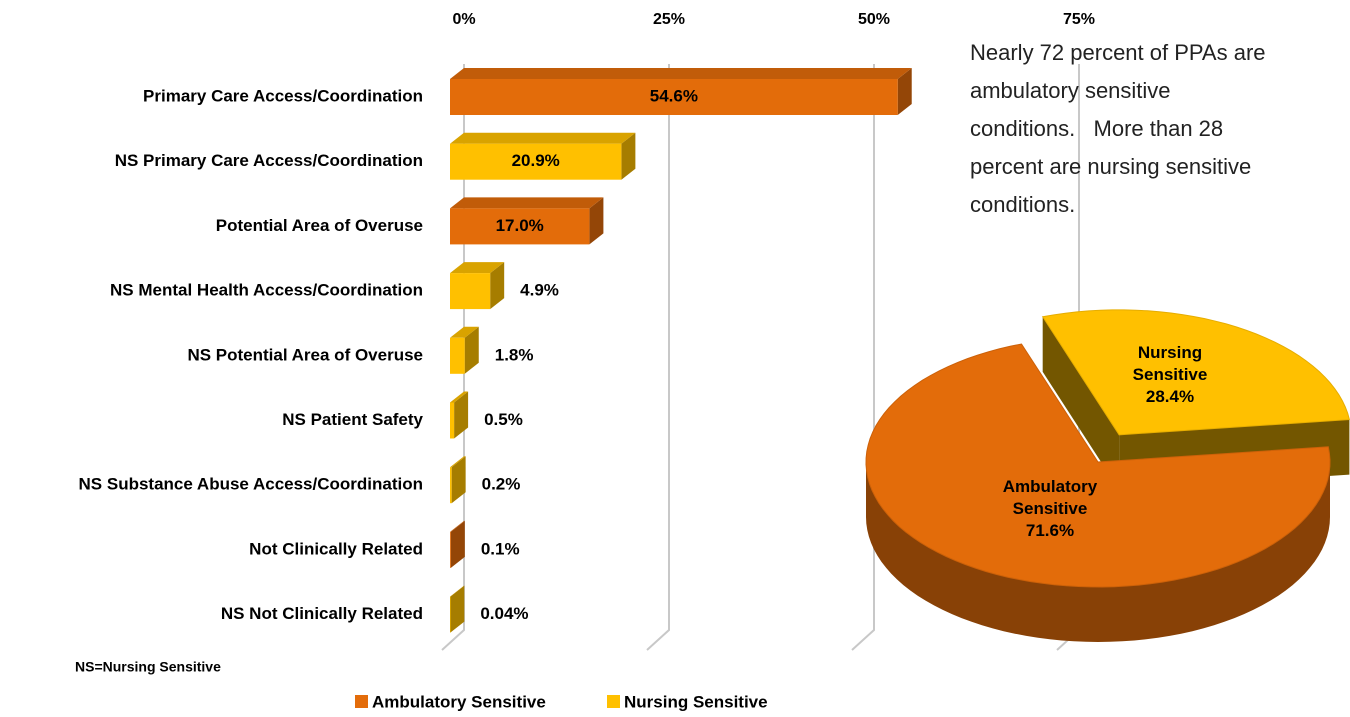 The image size is (1350, 717). I want to click on pie-label-name: Nursing Sensitive, so click(1170, 363).